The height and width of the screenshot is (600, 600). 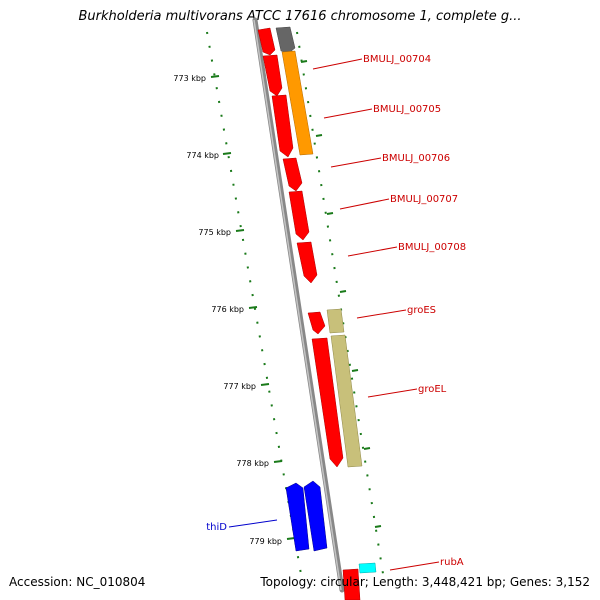 What do you see at coordinates (340, 306) in the screenshot?
I see `outer-dotted-guide` at bounding box center [340, 306].